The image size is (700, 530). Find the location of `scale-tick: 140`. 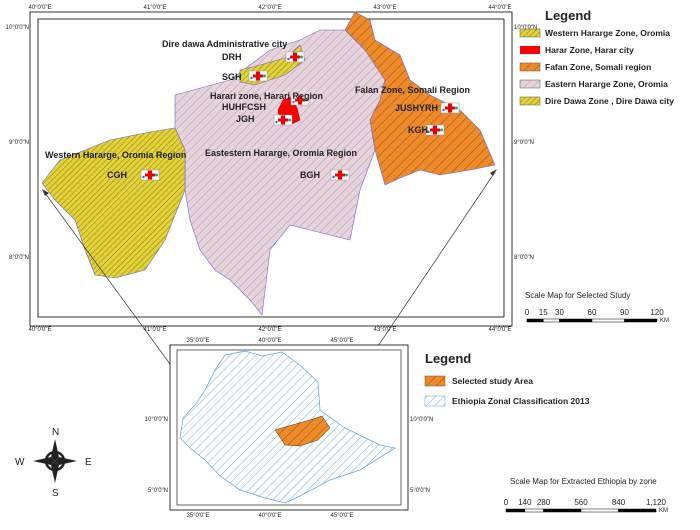

scale-tick: 140 is located at coordinates (525, 502).